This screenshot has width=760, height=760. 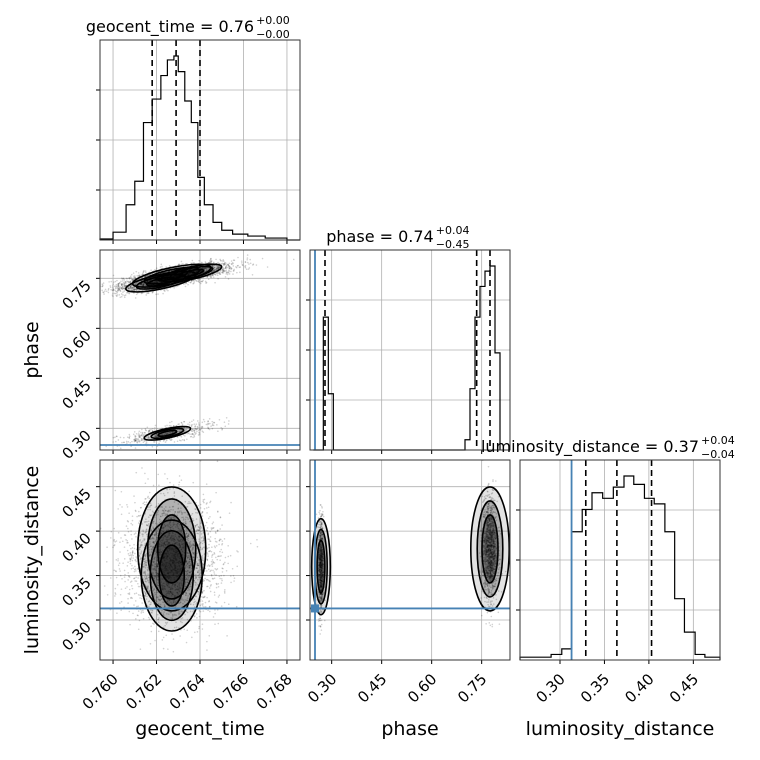 What do you see at coordinates (453, 244) in the screenshot?
I see `title-lower-error: −0.45` at bounding box center [453, 244].